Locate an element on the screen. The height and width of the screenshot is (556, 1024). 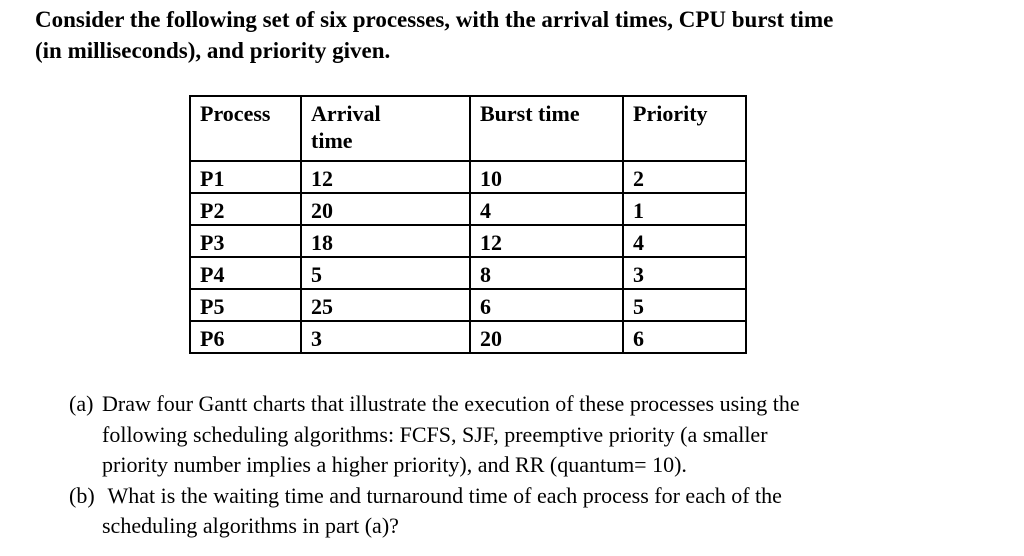
table-cell: P5 is located at coordinates (245, 305).